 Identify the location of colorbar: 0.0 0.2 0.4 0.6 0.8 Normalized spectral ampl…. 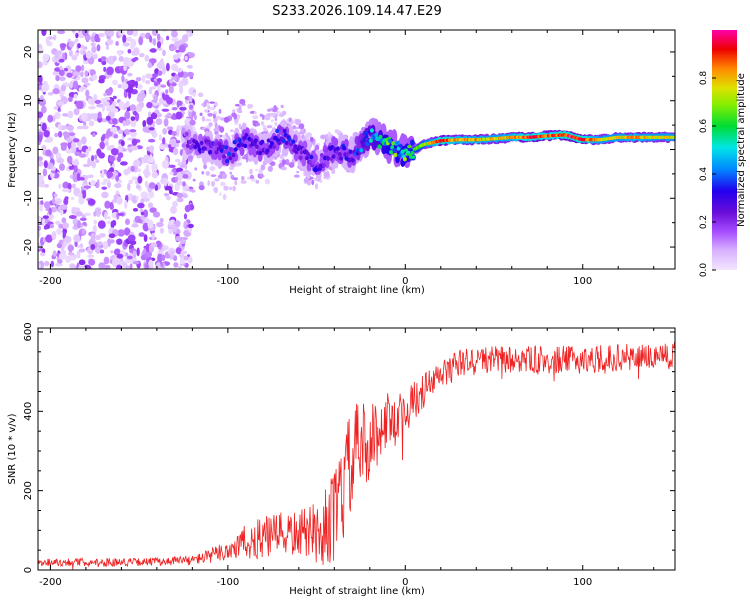
(723, 153).